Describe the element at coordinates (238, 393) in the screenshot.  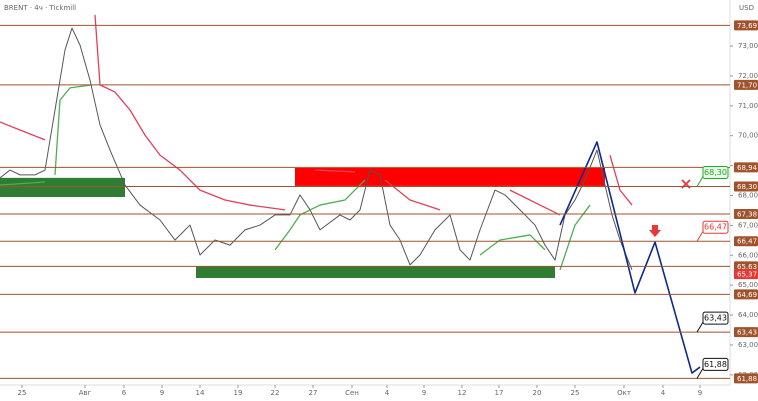
I see `x-tick-label: 19` at that location.